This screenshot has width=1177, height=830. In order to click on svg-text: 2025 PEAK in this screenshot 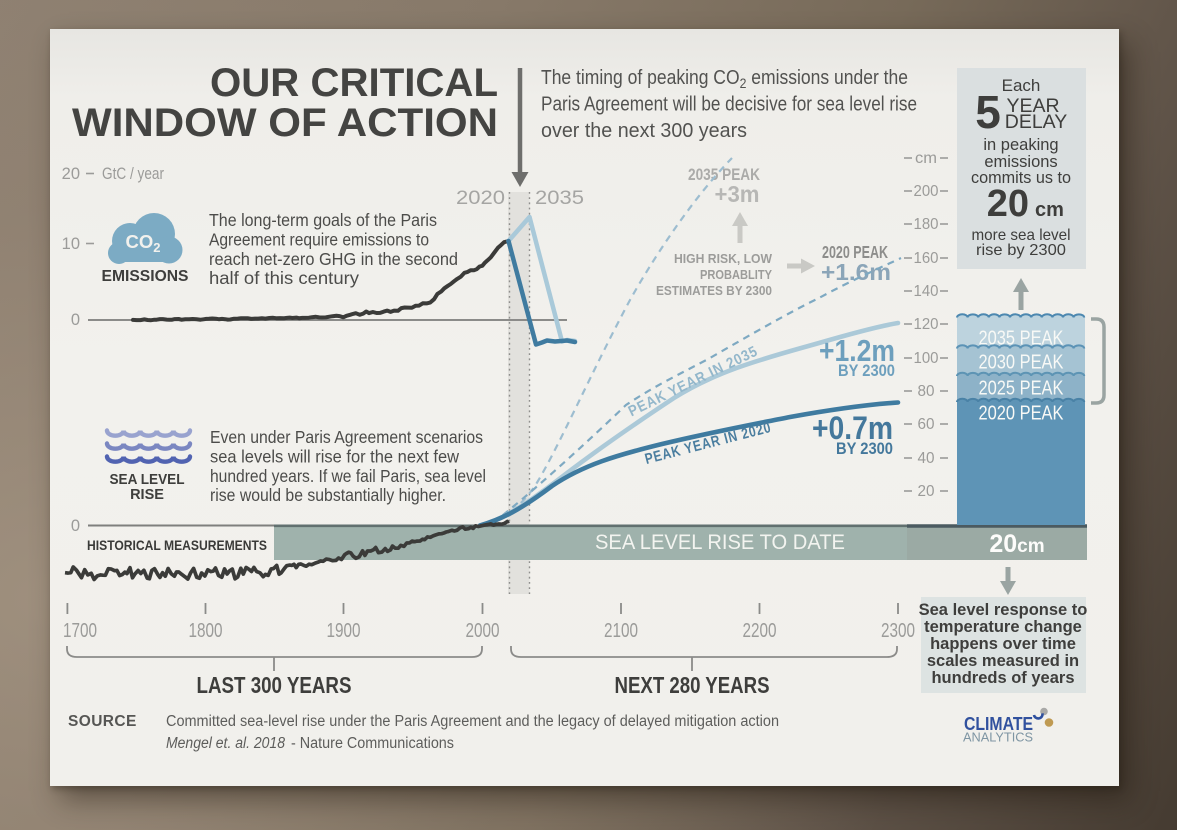, I will do `click(1022, 389)`.